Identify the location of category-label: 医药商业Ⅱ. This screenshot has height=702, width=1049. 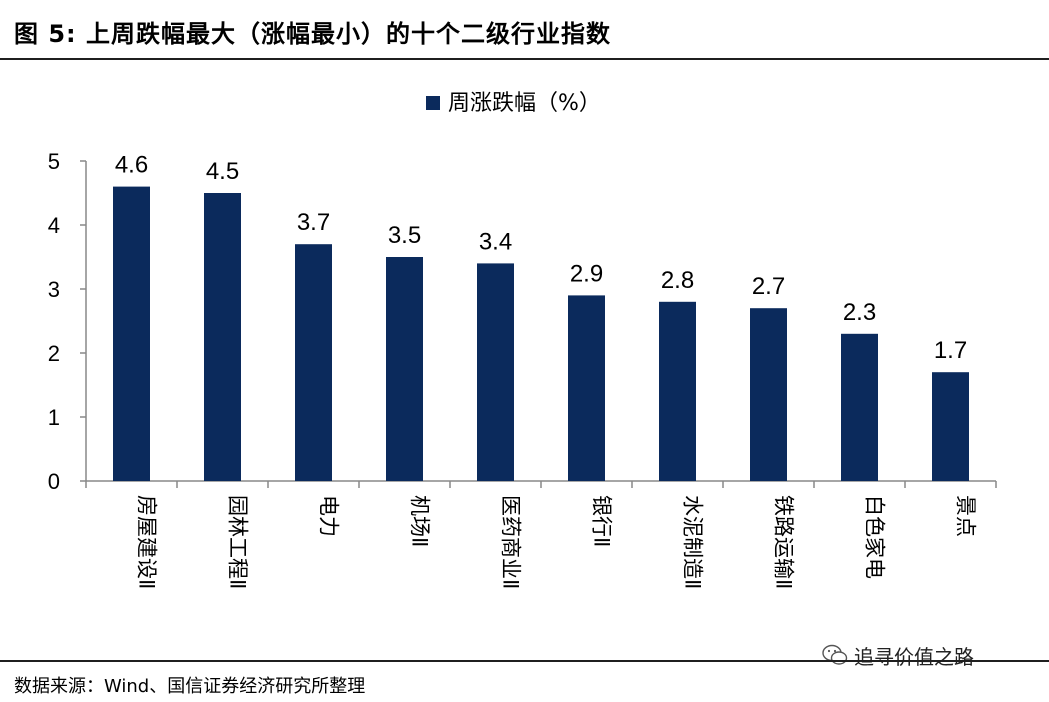
(511, 542).